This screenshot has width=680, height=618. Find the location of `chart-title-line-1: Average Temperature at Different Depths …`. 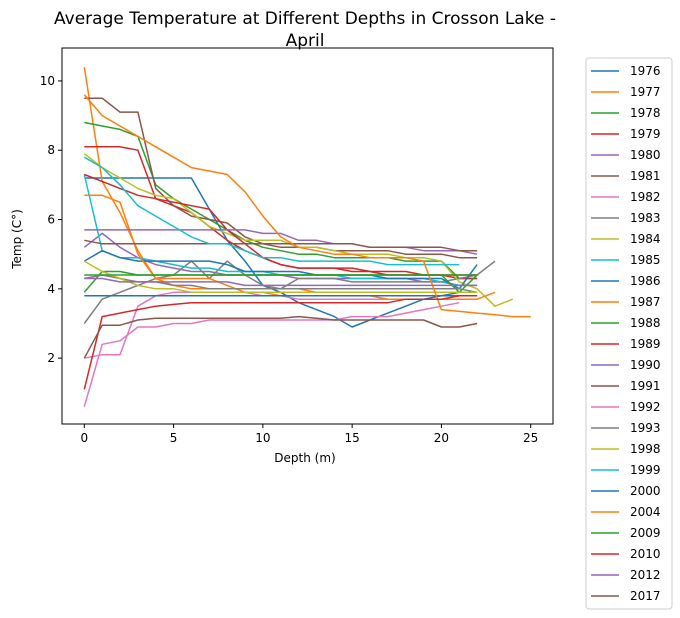

chart-title-line-1: Average Temperature at Different Depths … is located at coordinates (305, 19).